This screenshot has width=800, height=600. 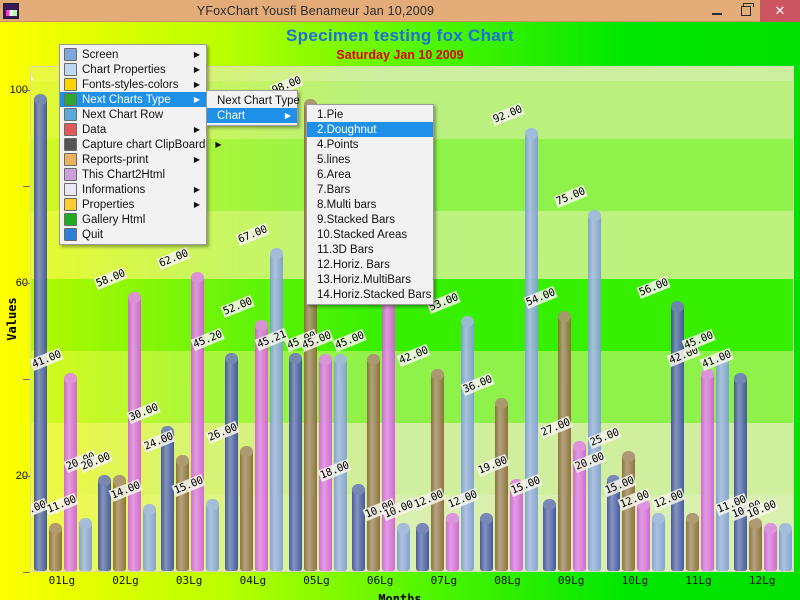 I want to click on menu-item: Chart Properties ▶, so click(x=133, y=69).